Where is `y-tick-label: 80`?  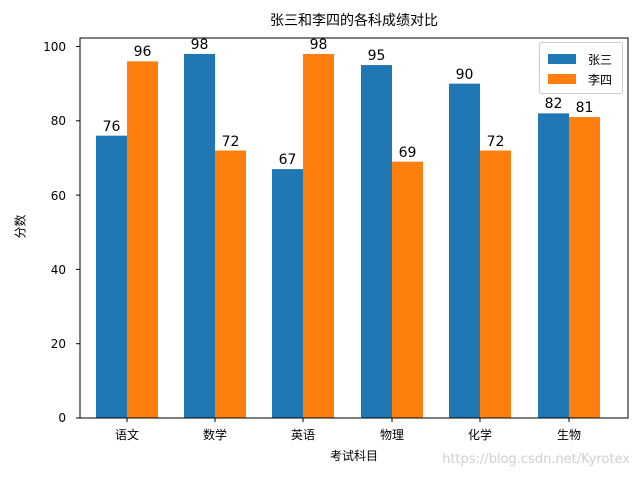
y-tick-label: 80 is located at coordinates (58, 121).